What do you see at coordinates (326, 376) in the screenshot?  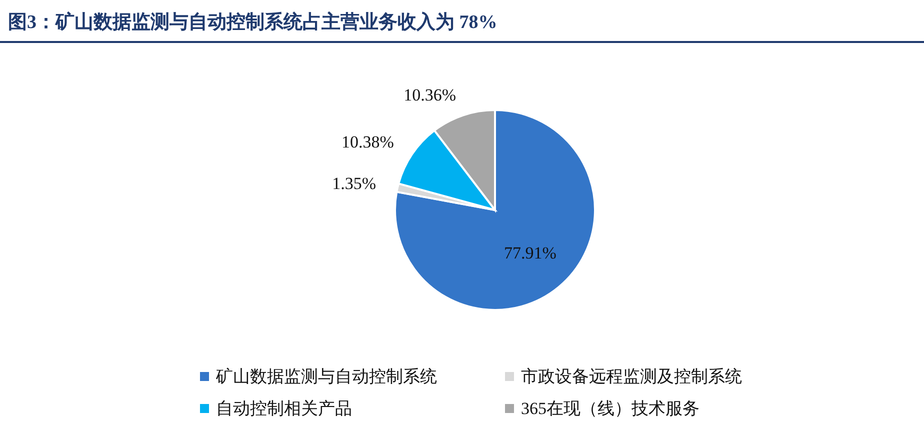 I see `legend-label: 矿山数据监测与自动控制系统` at bounding box center [326, 376].